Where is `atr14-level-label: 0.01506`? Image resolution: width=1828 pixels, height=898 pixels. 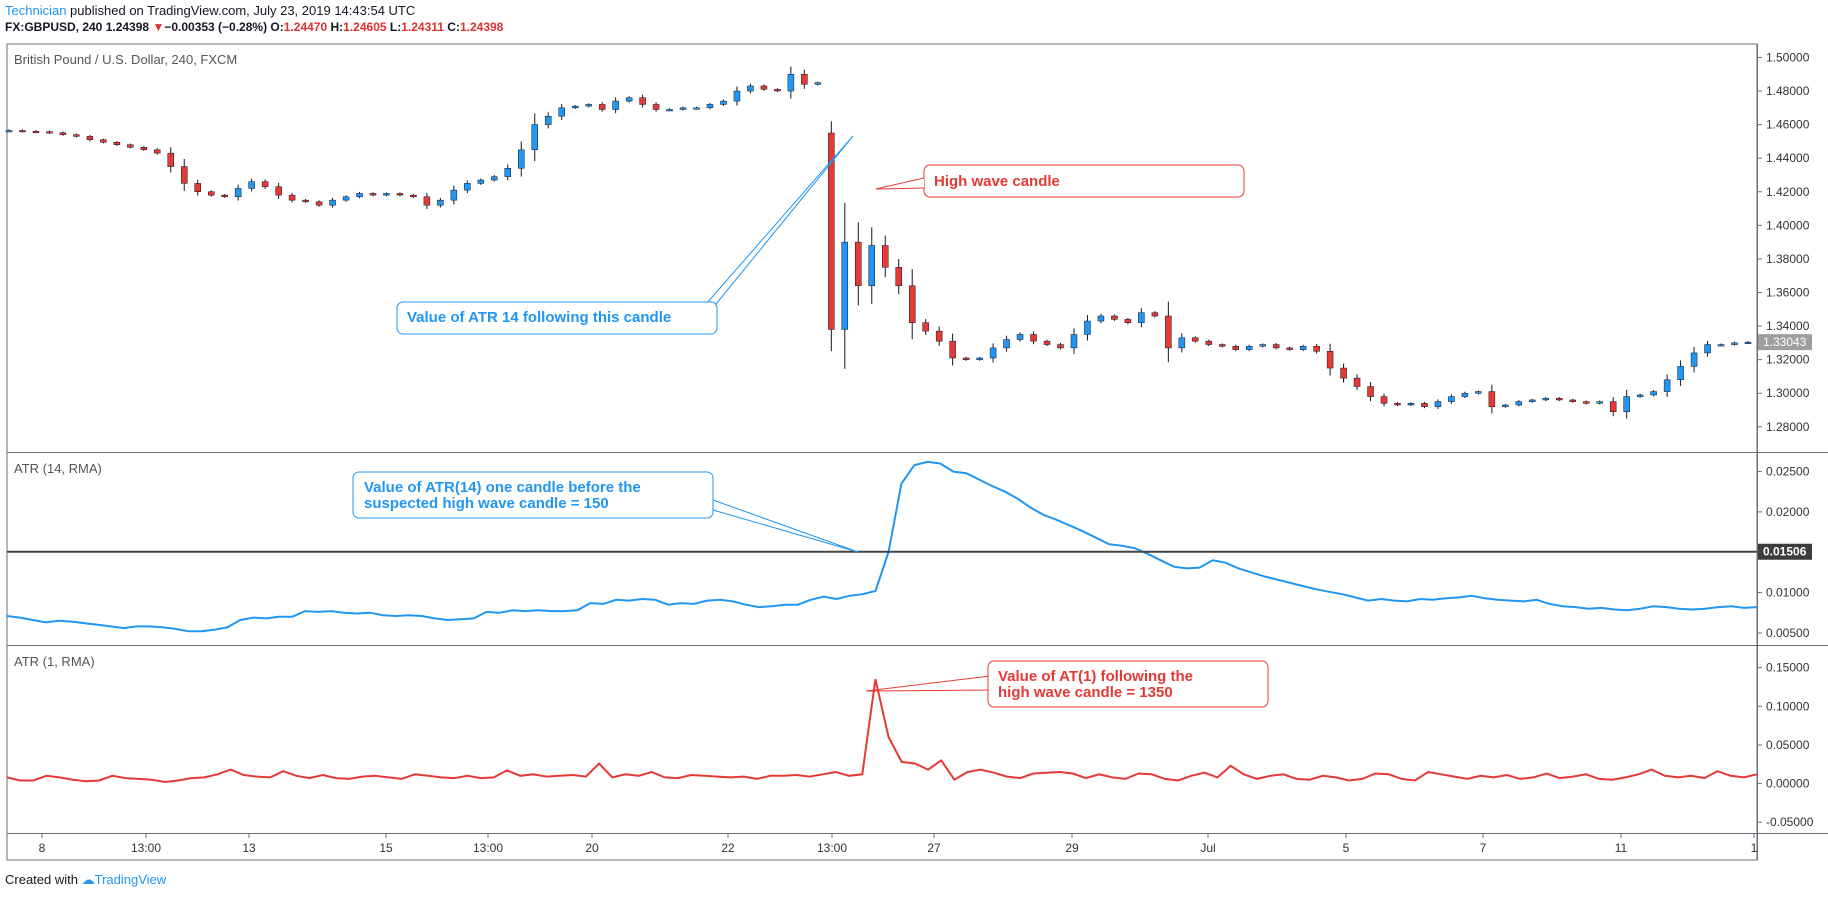
atr14-level-label: 0.01506 is located at coordinates (1785, 552).